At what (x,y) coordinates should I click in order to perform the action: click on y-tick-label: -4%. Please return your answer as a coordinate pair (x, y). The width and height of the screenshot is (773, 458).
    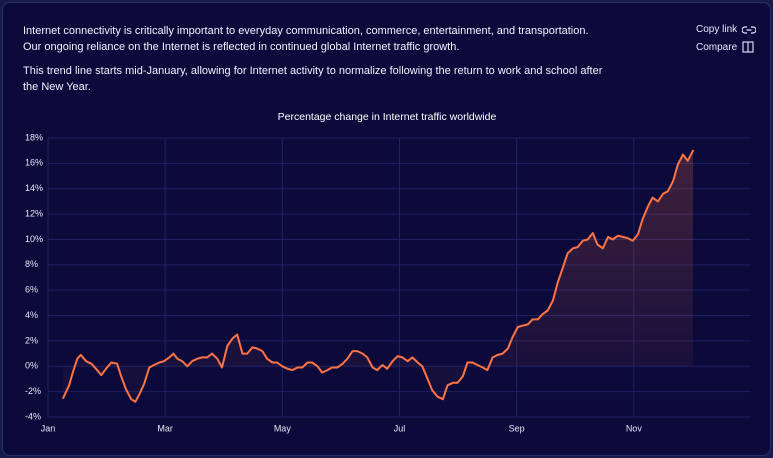
    Looking at the image, I should click on (33, 416).